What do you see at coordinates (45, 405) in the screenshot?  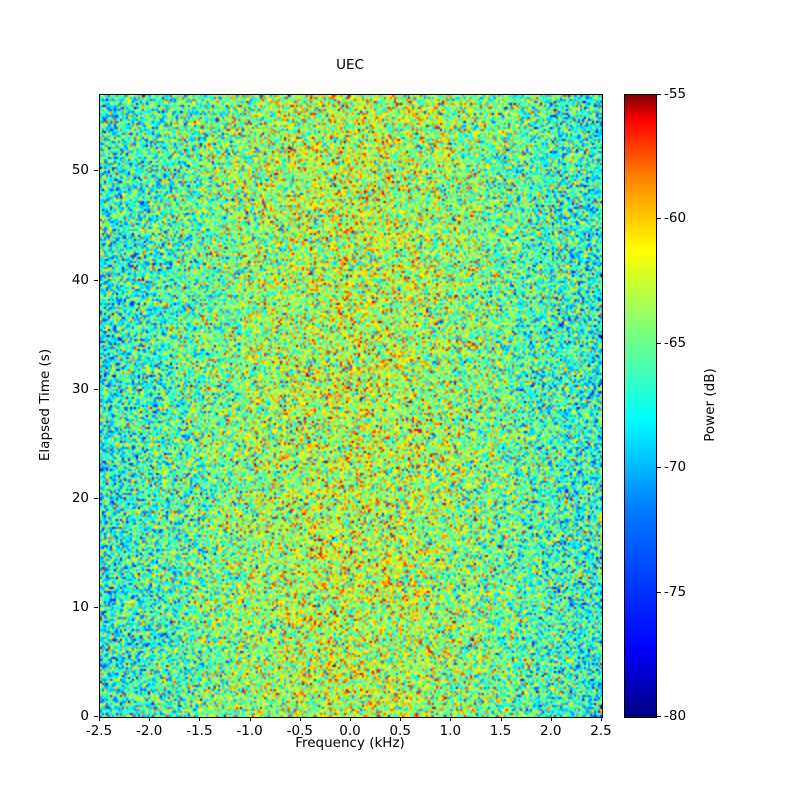 I see `y-axis-label: Elapsed Time (s)` at bounding box center [45, 405].